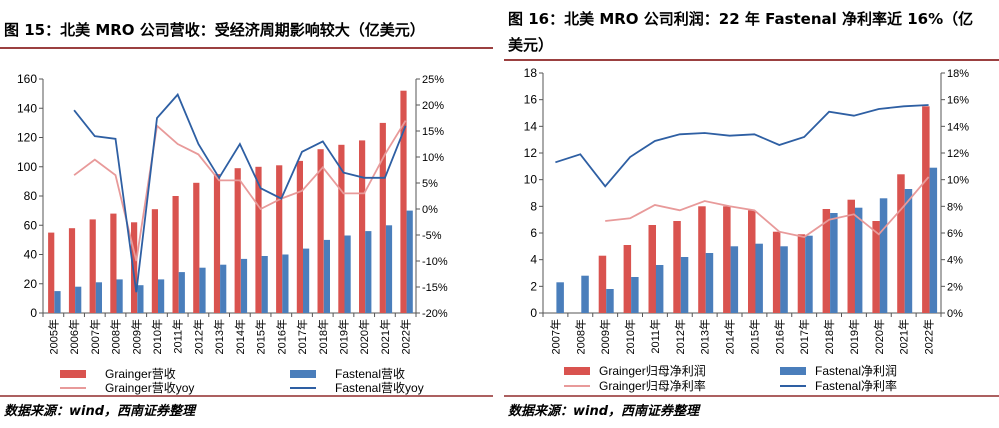 This screenshot has height=428, width=999. What do you see at coordinates (198, 336) in the screenshot?
I see `x-tick-label: 2012年` at bounding box center [198, 336].